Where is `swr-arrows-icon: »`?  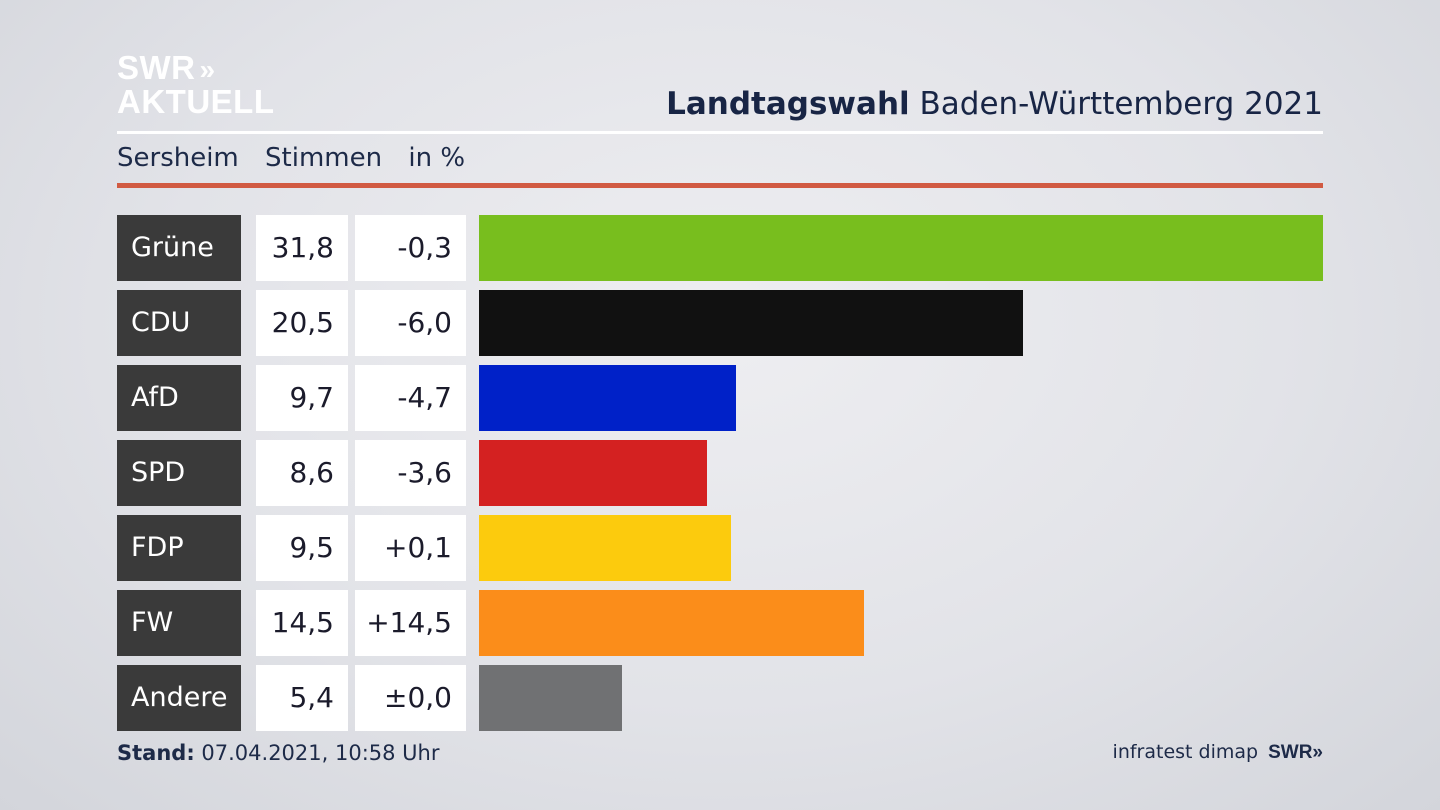 swr-arrows-icon: » is located at coordinates (1317, 752).